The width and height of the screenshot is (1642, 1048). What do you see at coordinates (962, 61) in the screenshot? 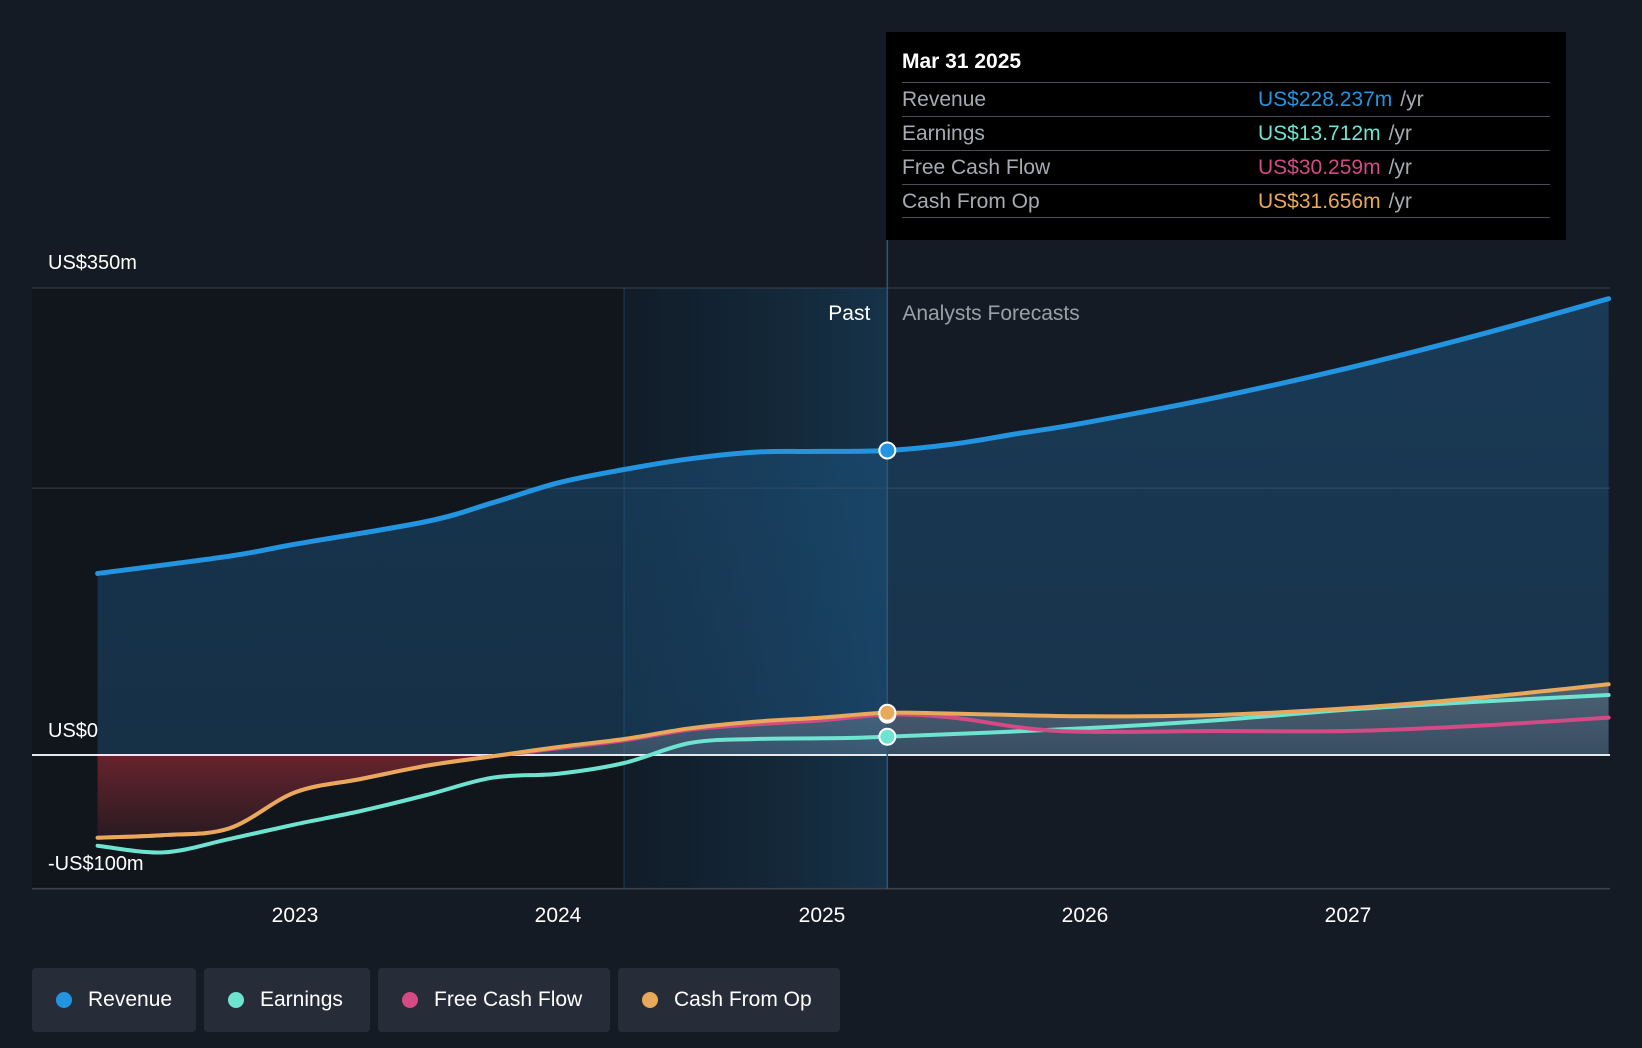
I see `tooltip-date: Mar 31 2025` at bounding box center [962, 61].